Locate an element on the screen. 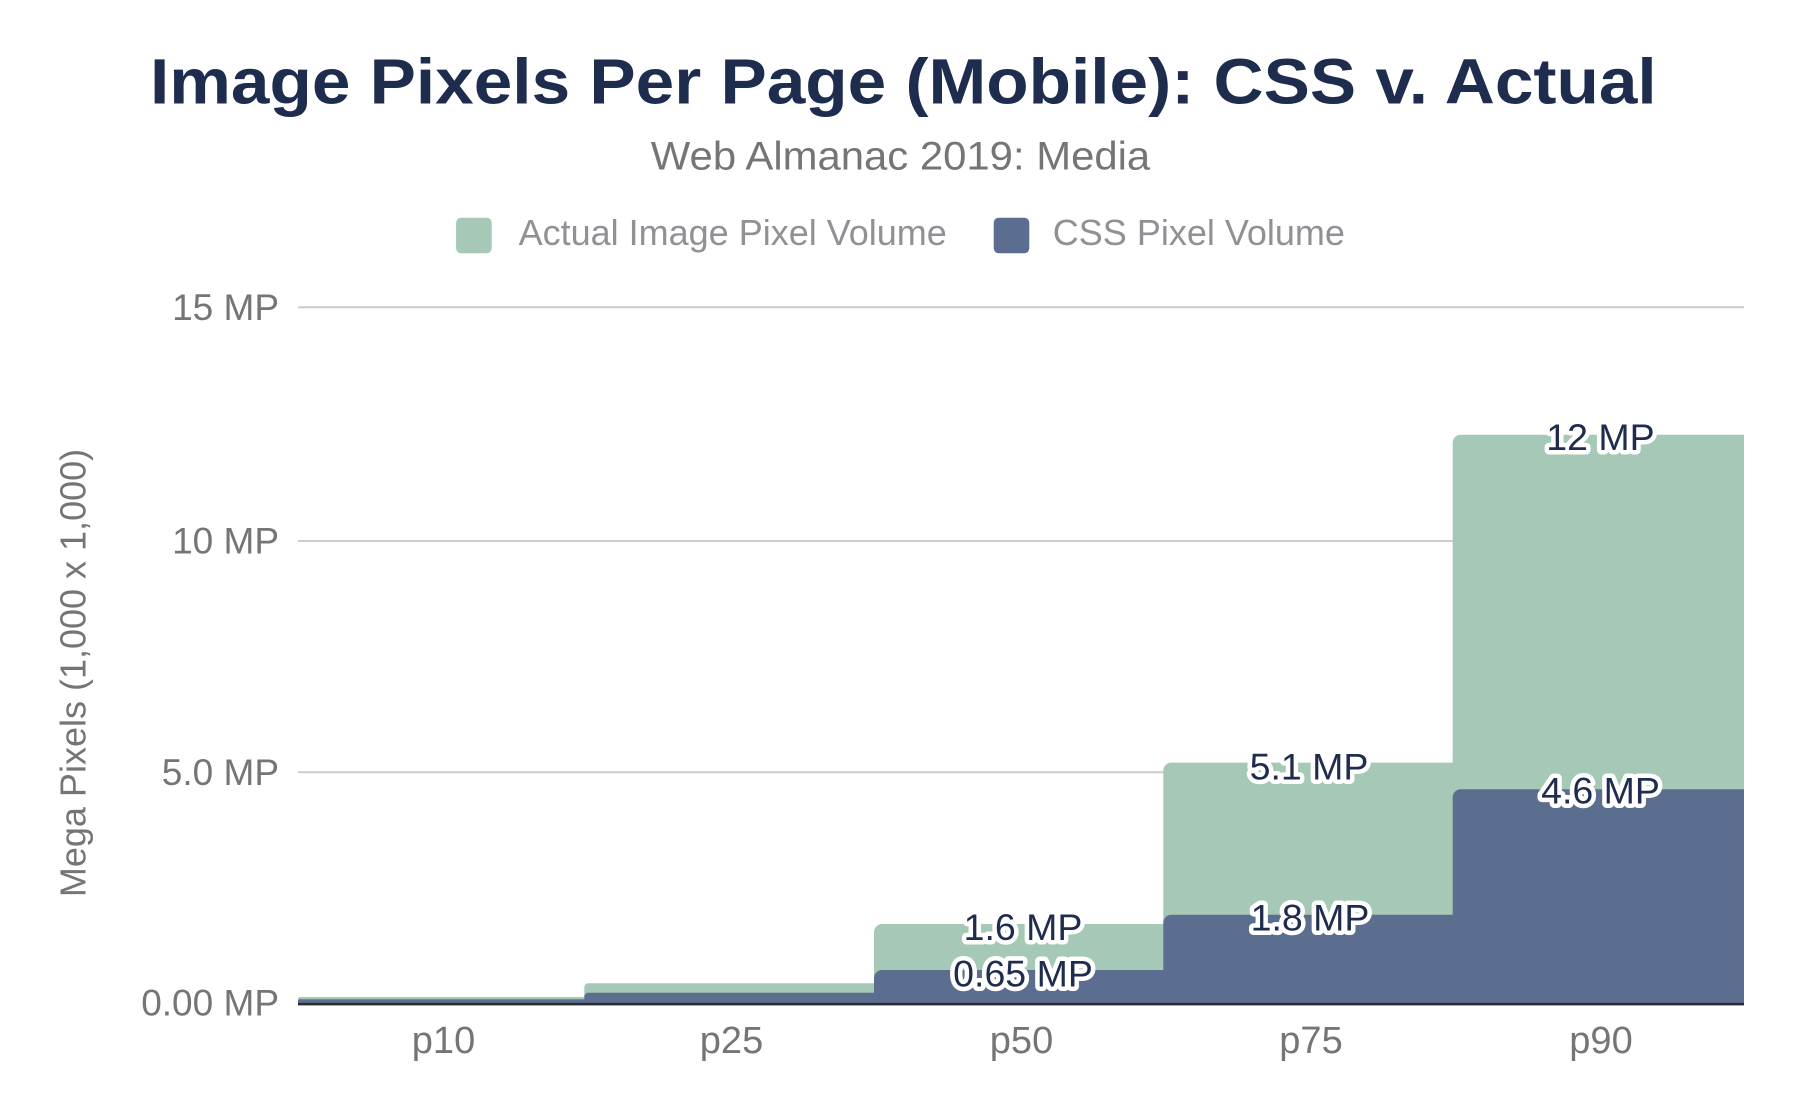  svg-text: 4.6 MP is located at coordinates (1600, 791).